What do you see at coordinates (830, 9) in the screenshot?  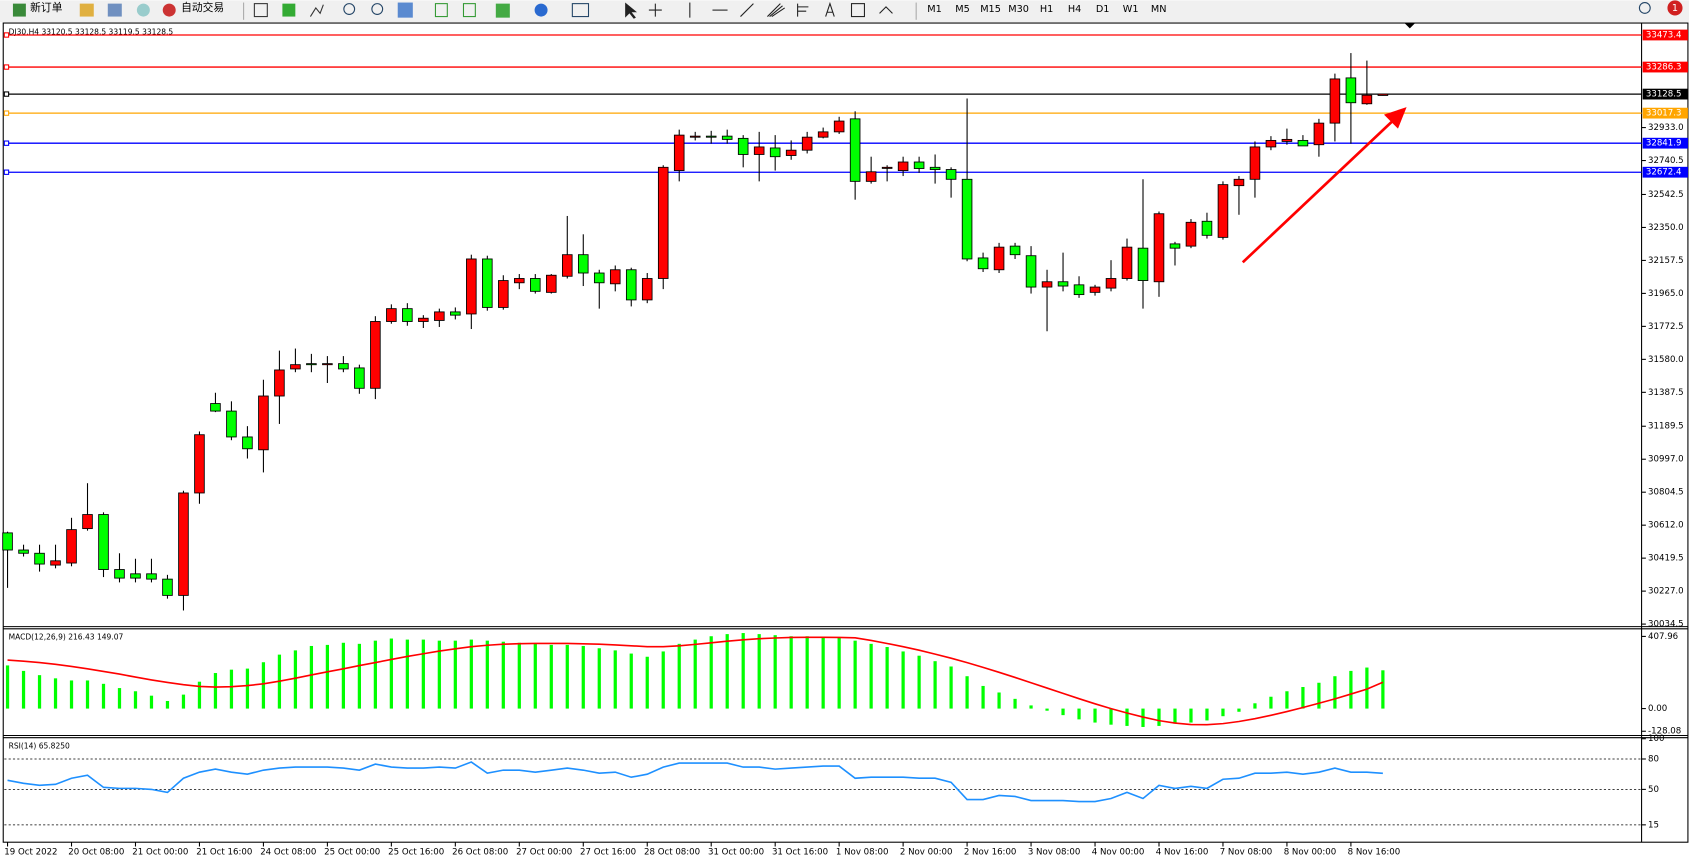 I see `text-icon` at bounding box center [830, 9].